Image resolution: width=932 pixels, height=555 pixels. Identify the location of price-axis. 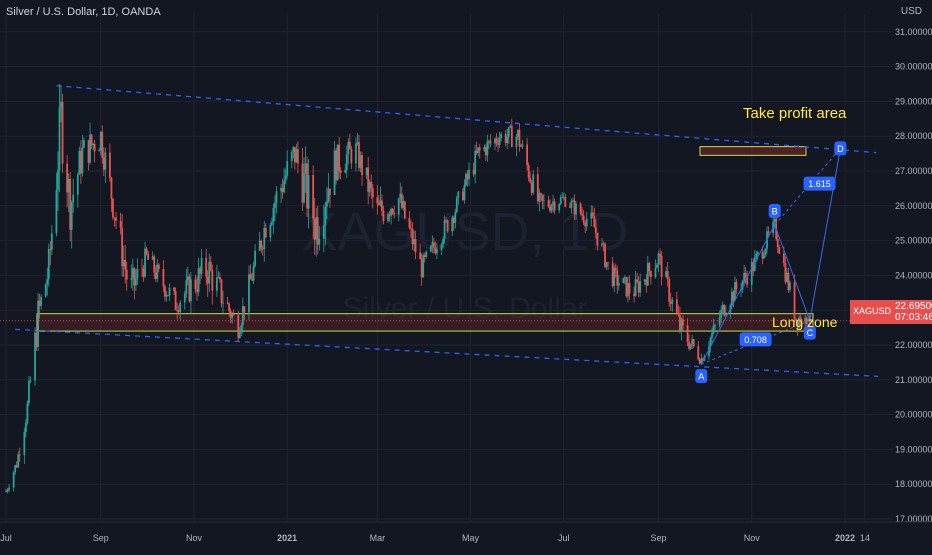
(912, 275).